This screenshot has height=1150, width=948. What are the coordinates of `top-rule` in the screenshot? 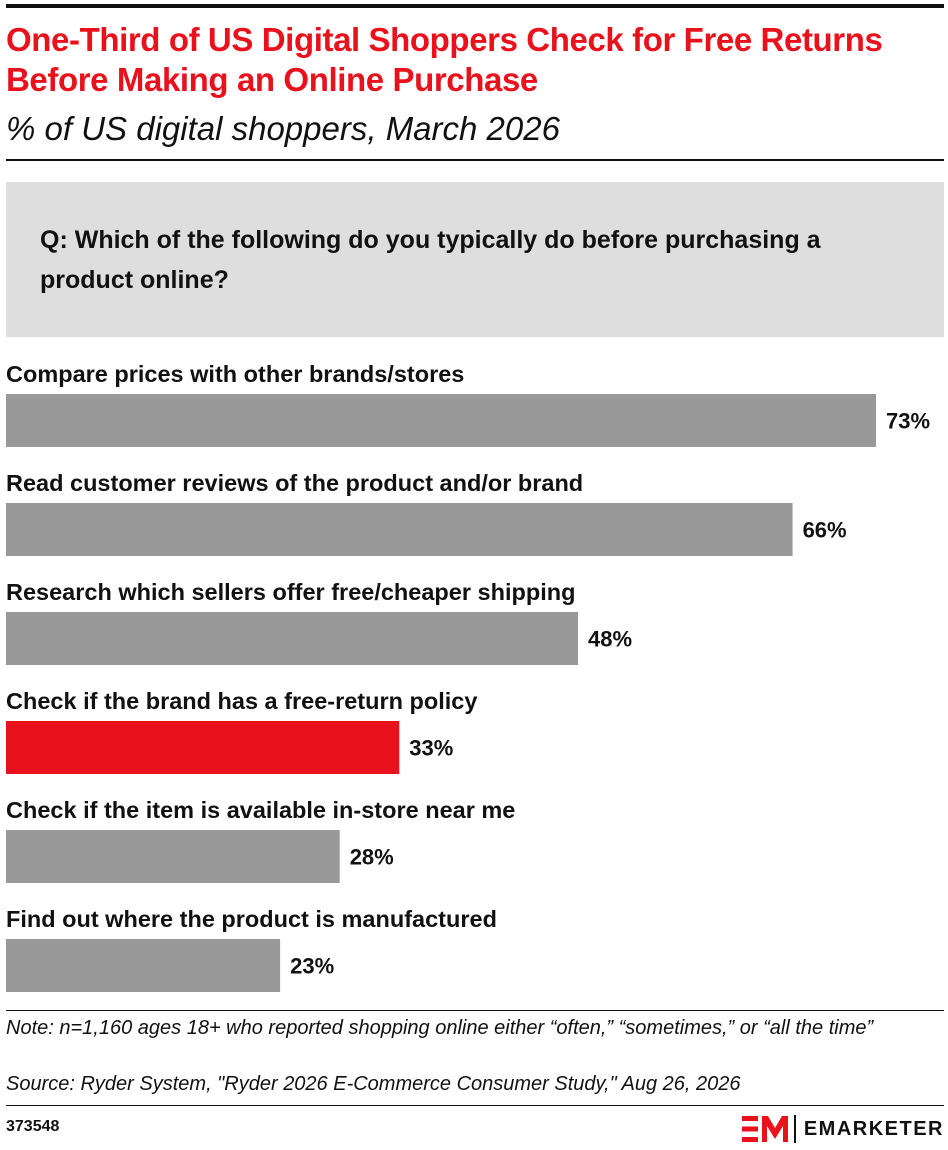 It's located at (475, 6).